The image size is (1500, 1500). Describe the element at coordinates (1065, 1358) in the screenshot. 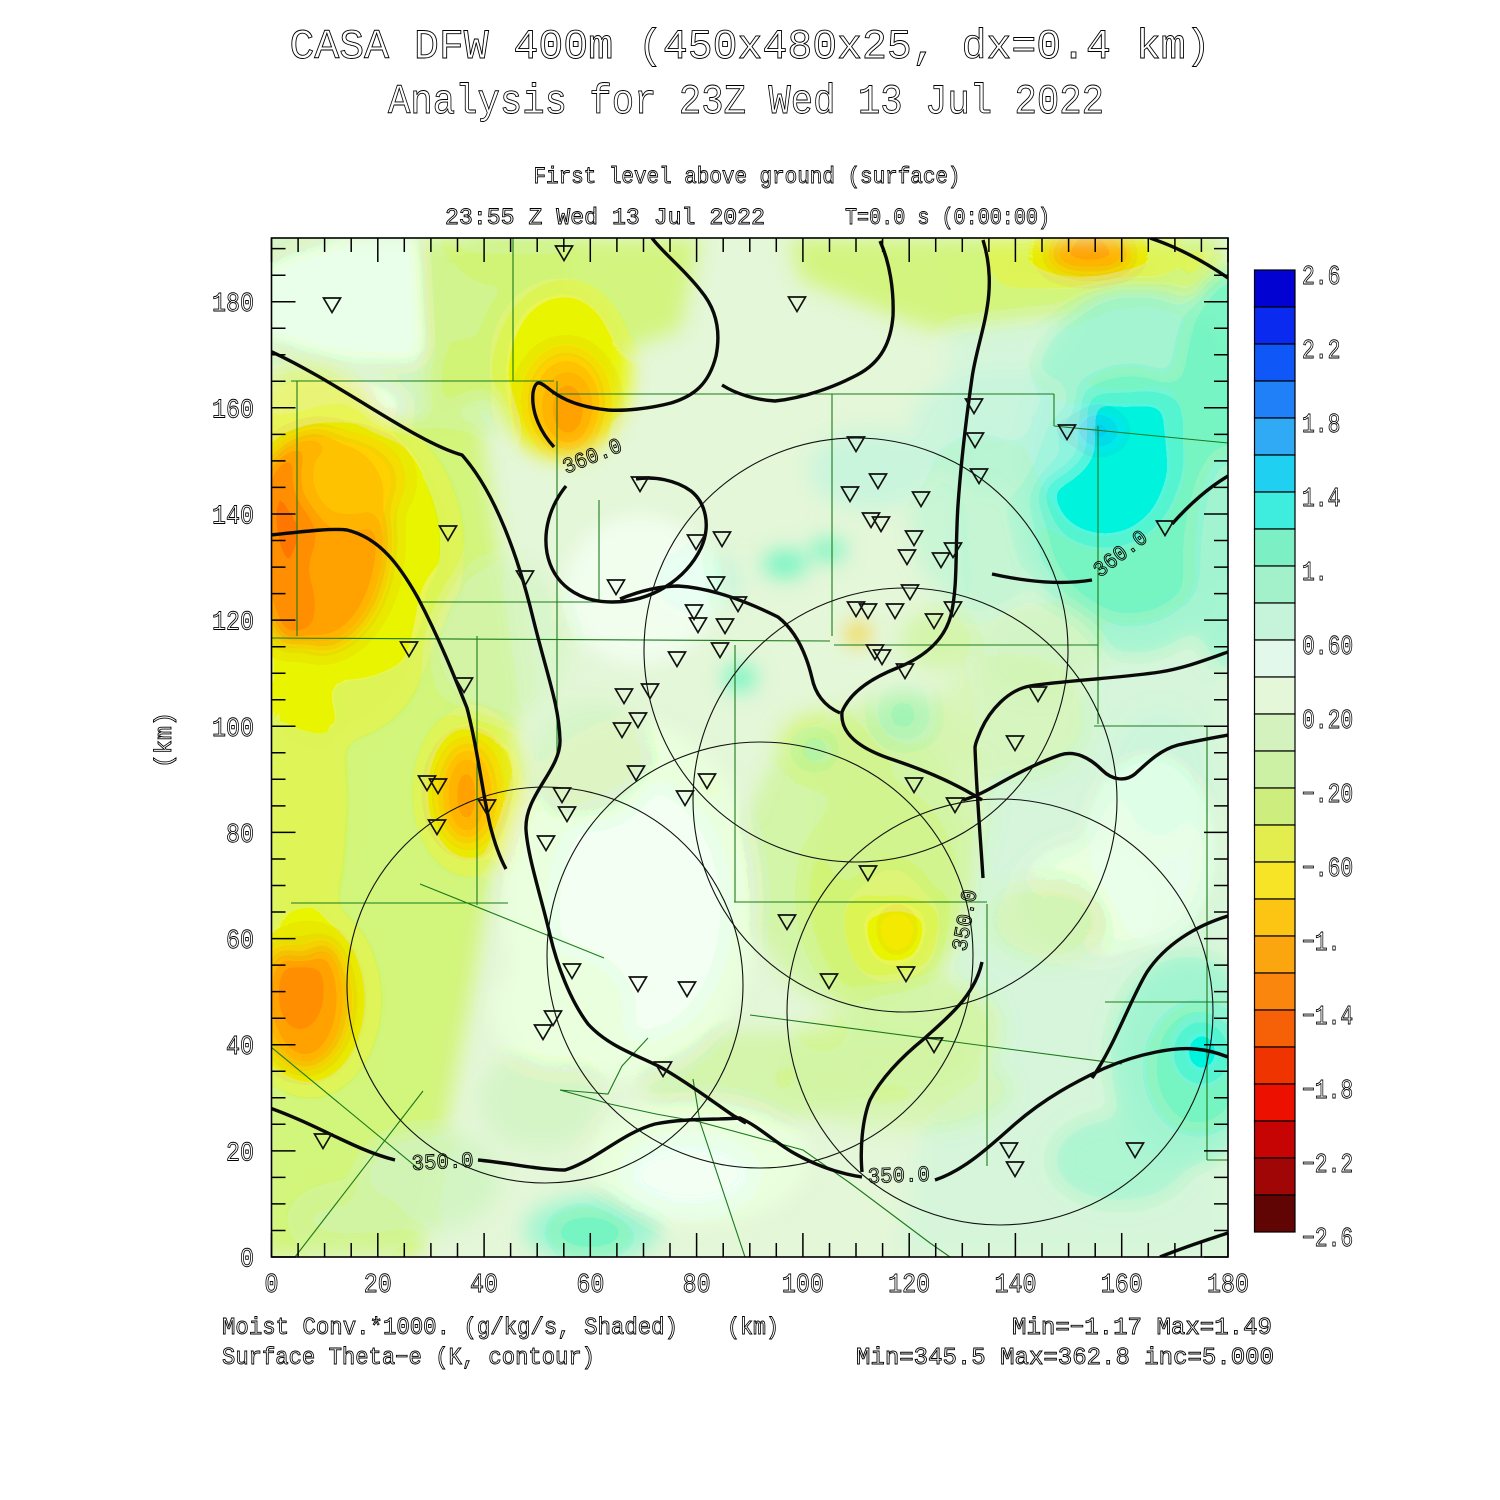

I see `svg-text: Min=345.5 Max=362.8 inc=5.000` at that location.